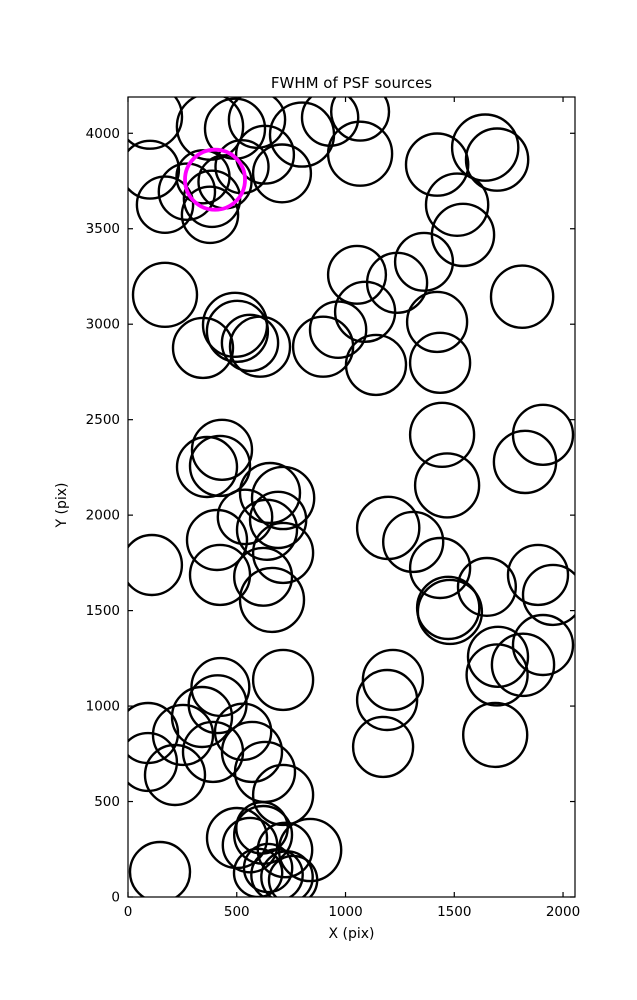  Describe the element at coordinates (107, 802) in the screenshot. I see `y-tick-label: 500` at that location.